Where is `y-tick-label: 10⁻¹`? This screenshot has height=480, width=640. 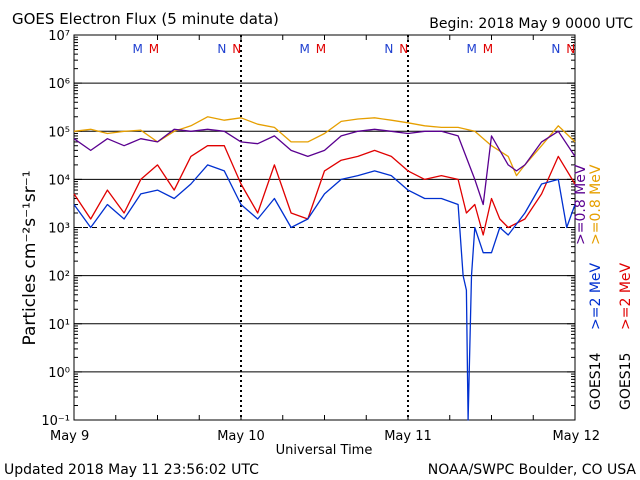
y-tick-label: 10⁻¹ is located at coordinates (55, 421).